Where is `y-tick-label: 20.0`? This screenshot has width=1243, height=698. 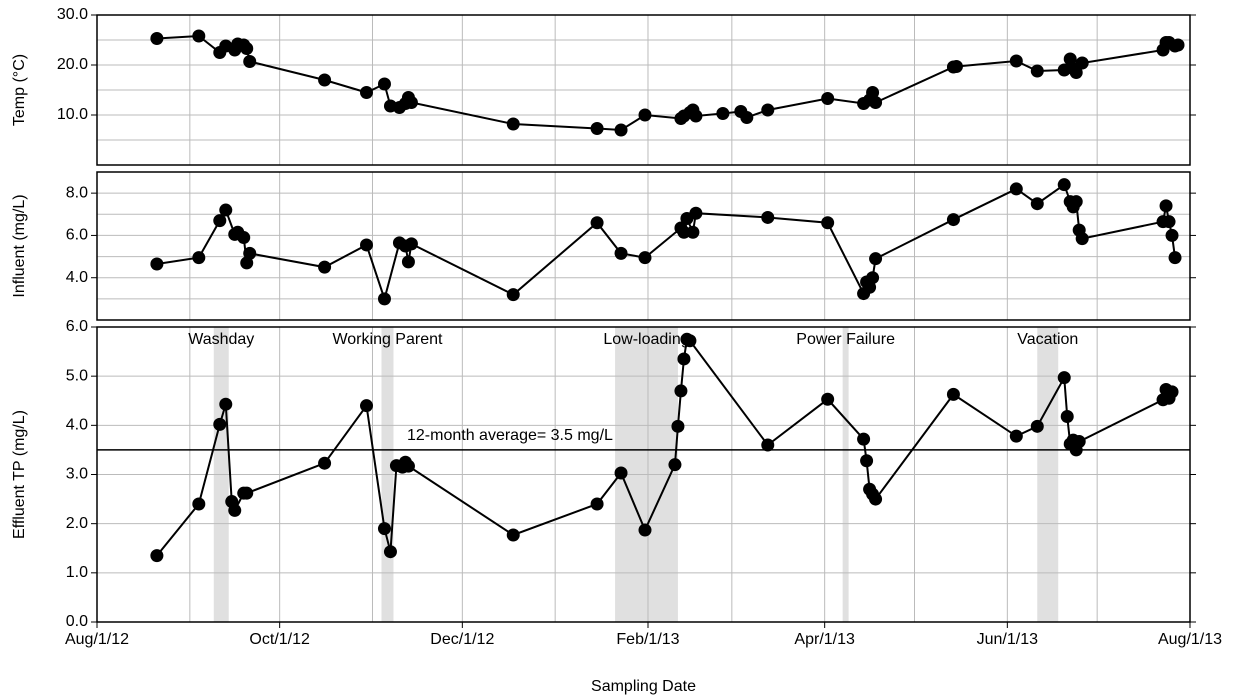 y-tick-label: 20.0 is located at coordinates (72, 64).